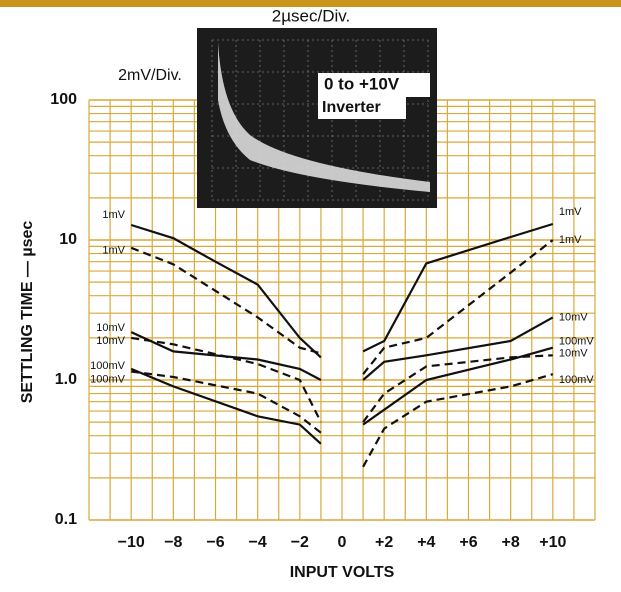 The image size is (621, 592). I want to click on x-tick-label: +8, so click(511, 542).